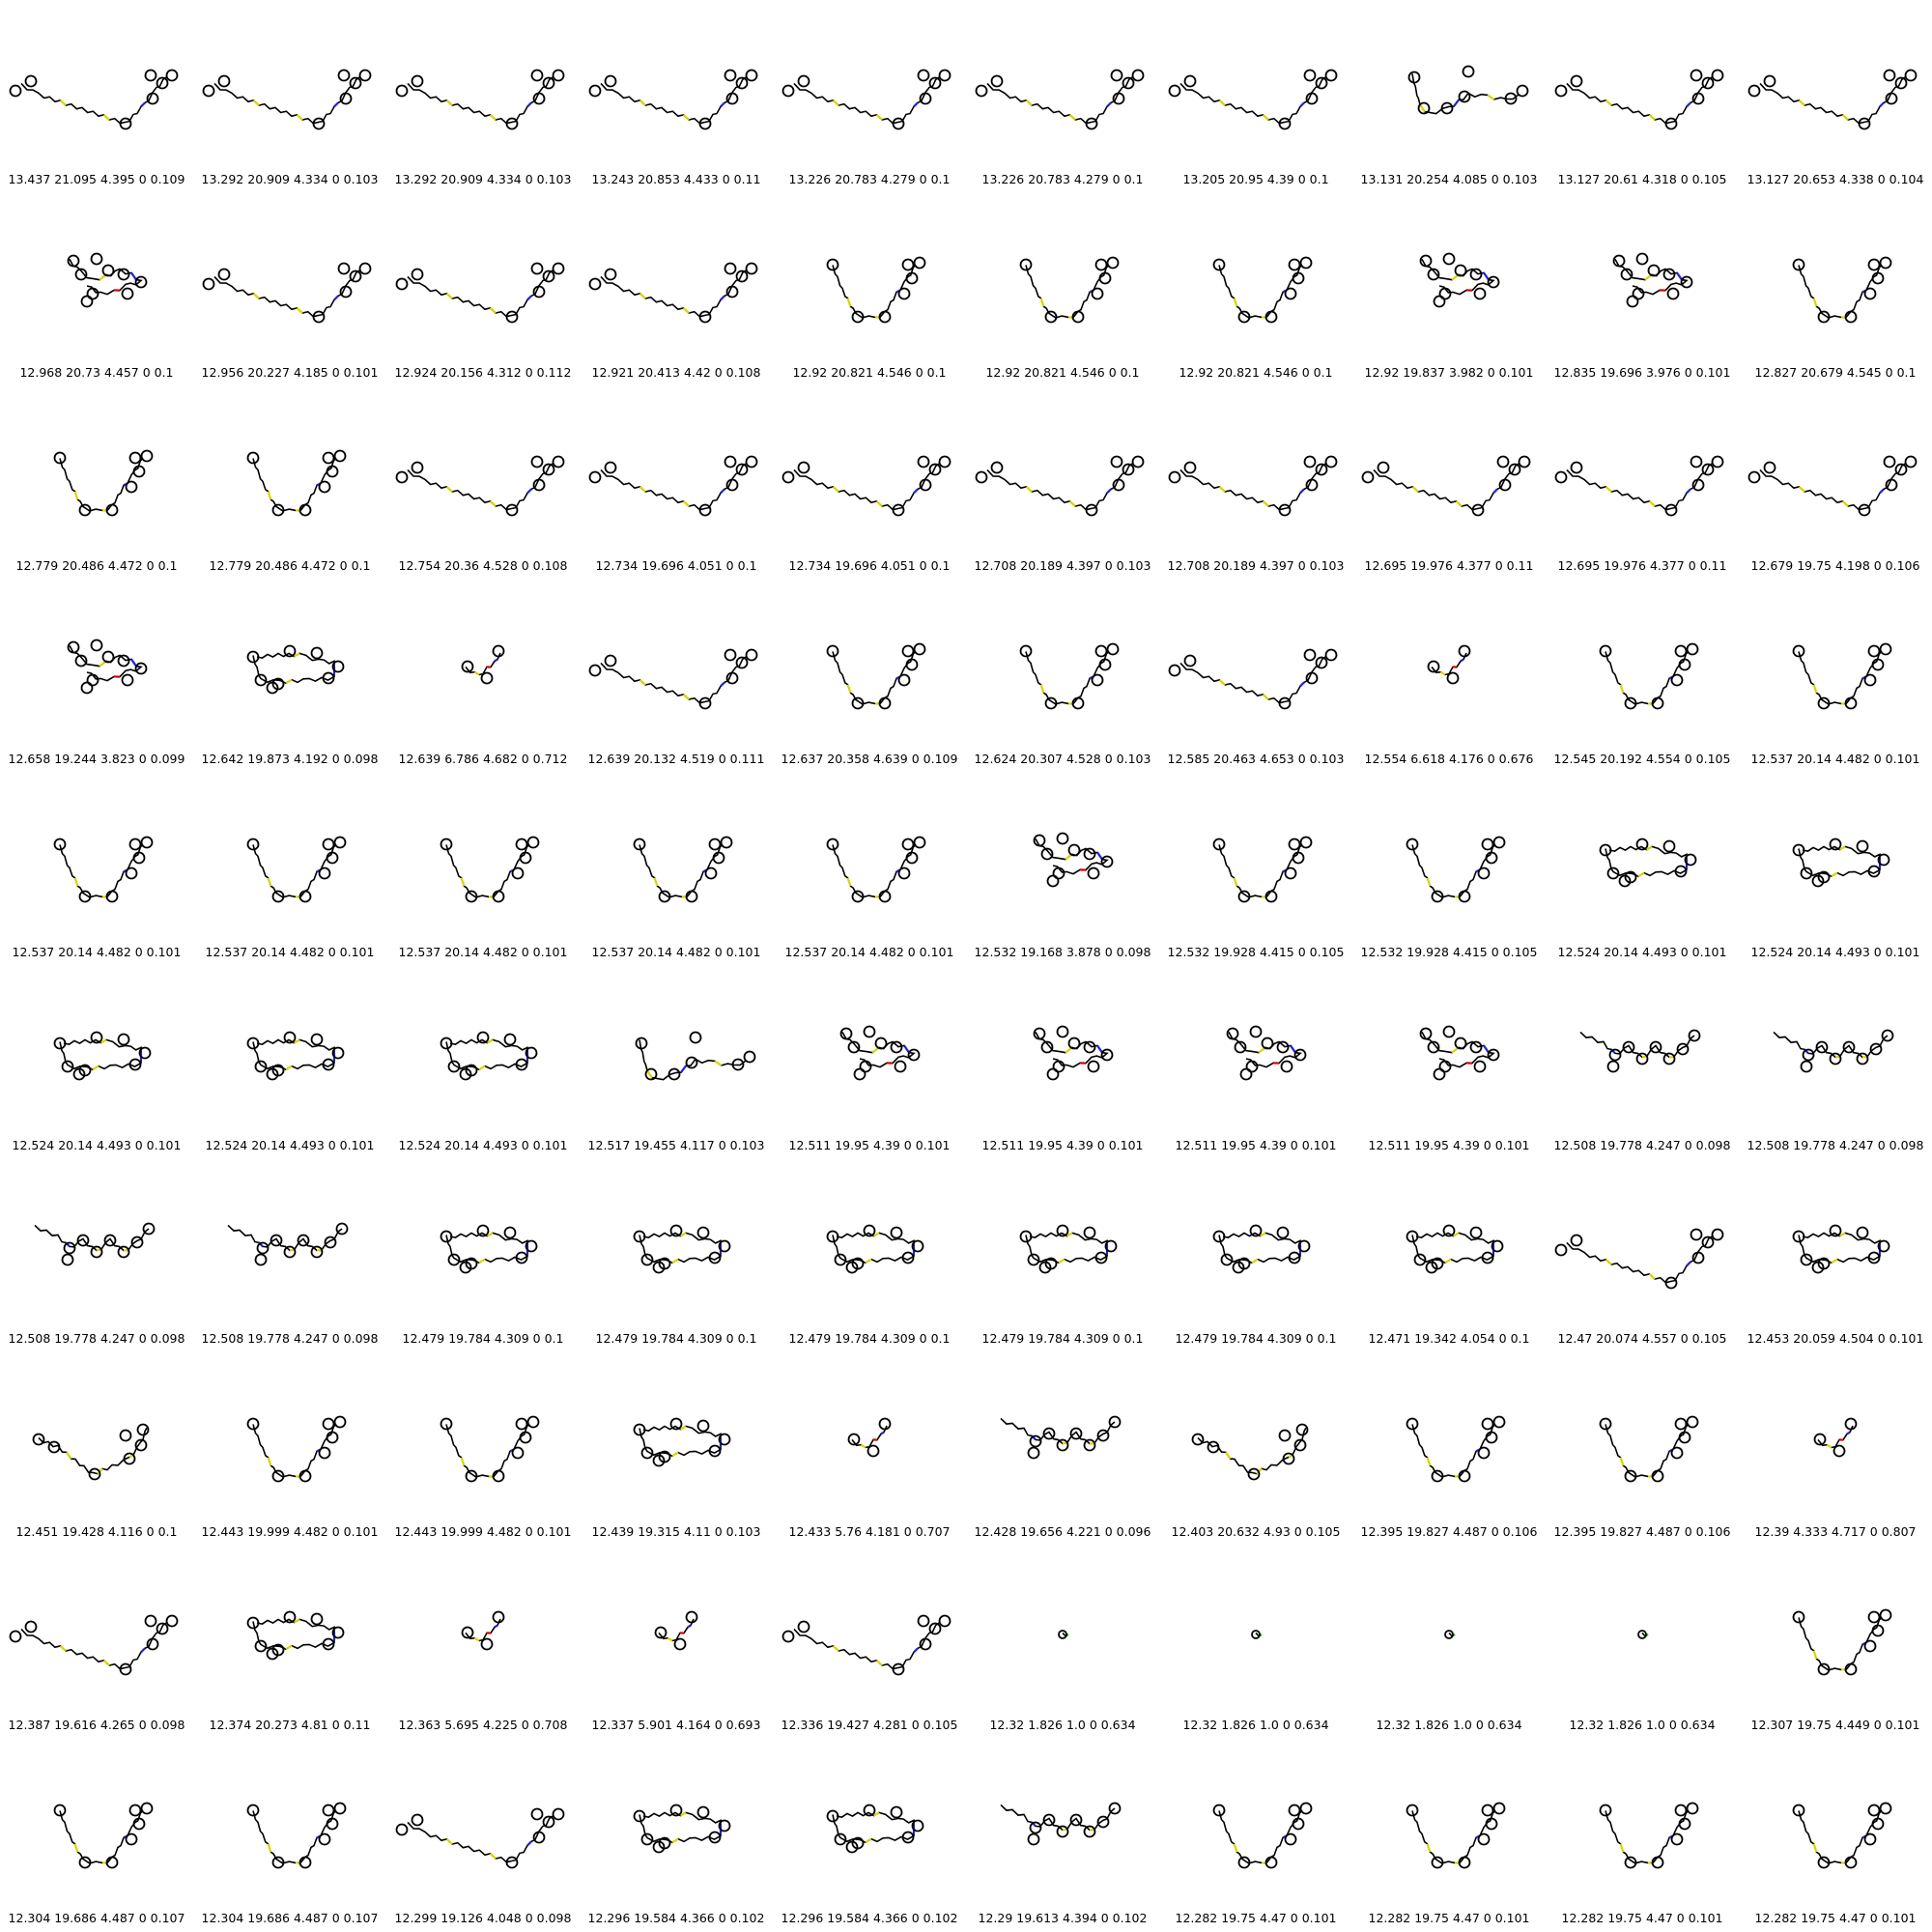 The width and height of the screenshot is (1932, 1932). Describe the element at coordinates (483, 1642) in the screenshot. I see `molecule-cell: 12.363 5.695 4.225 0 0.708` at that location.